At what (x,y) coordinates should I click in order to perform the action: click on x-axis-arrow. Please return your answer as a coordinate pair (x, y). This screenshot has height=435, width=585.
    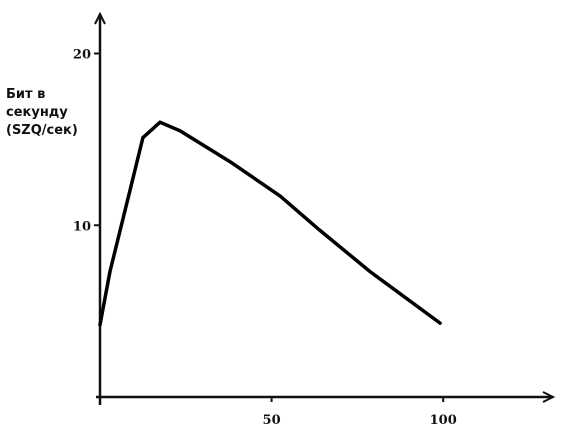
    Looking at the image, I should click on (549, 397).